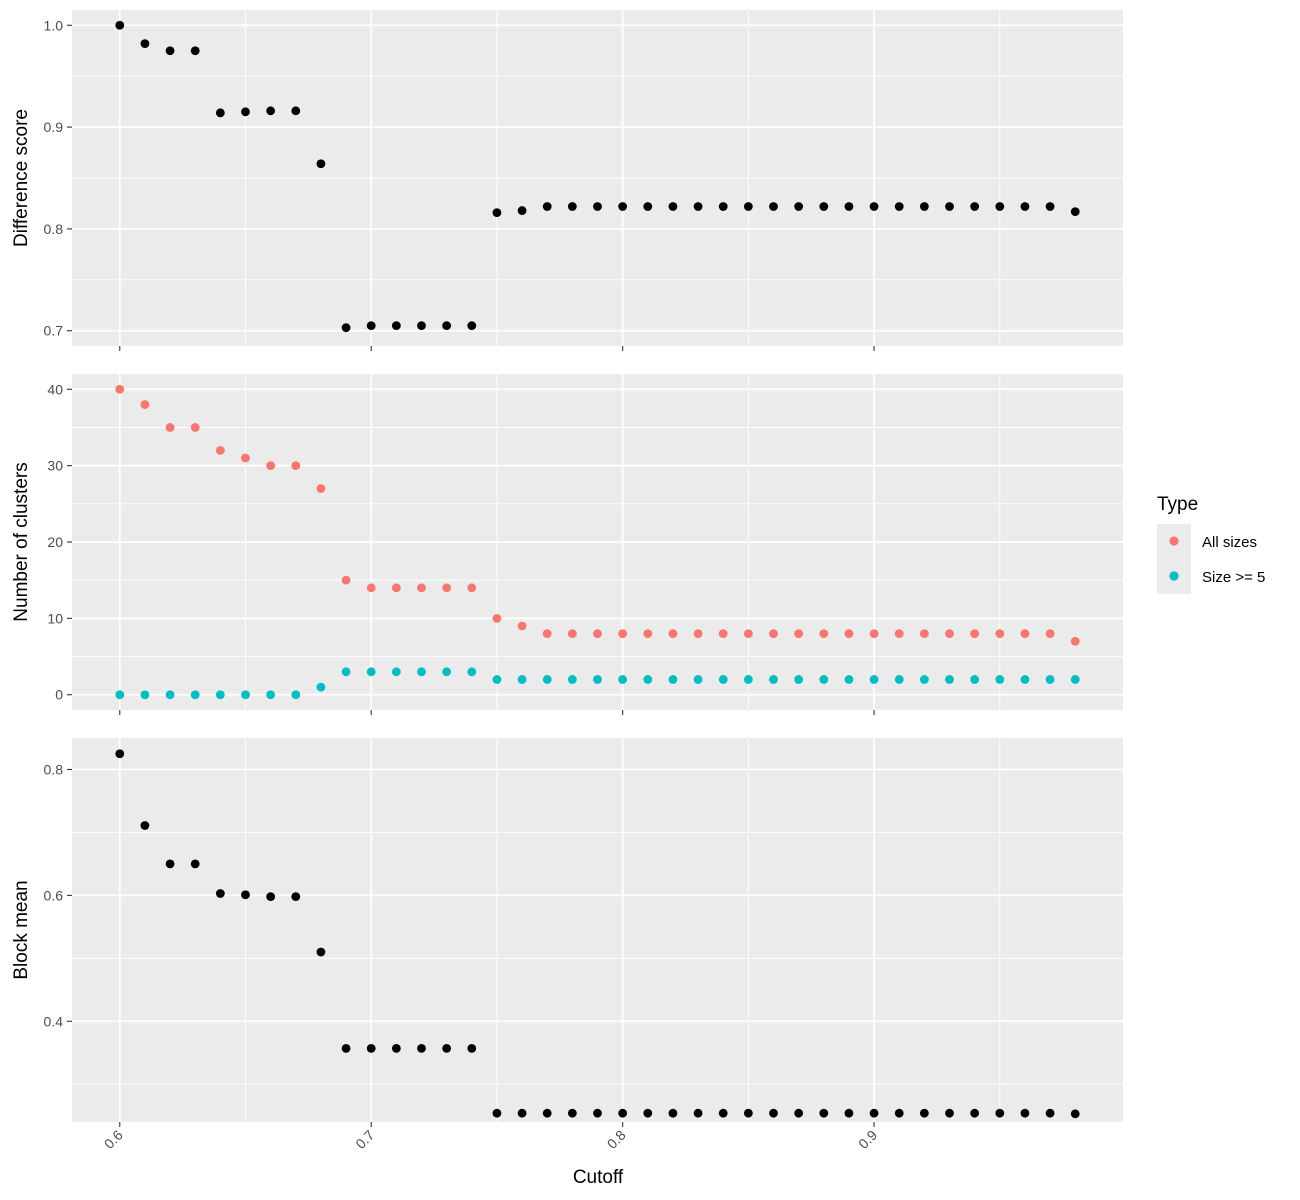 The image size is (1300, 1200). Describe the element at coordinates (598, 1177) in the screenshot. I see `x-axis-title: Cutoff` at that location.